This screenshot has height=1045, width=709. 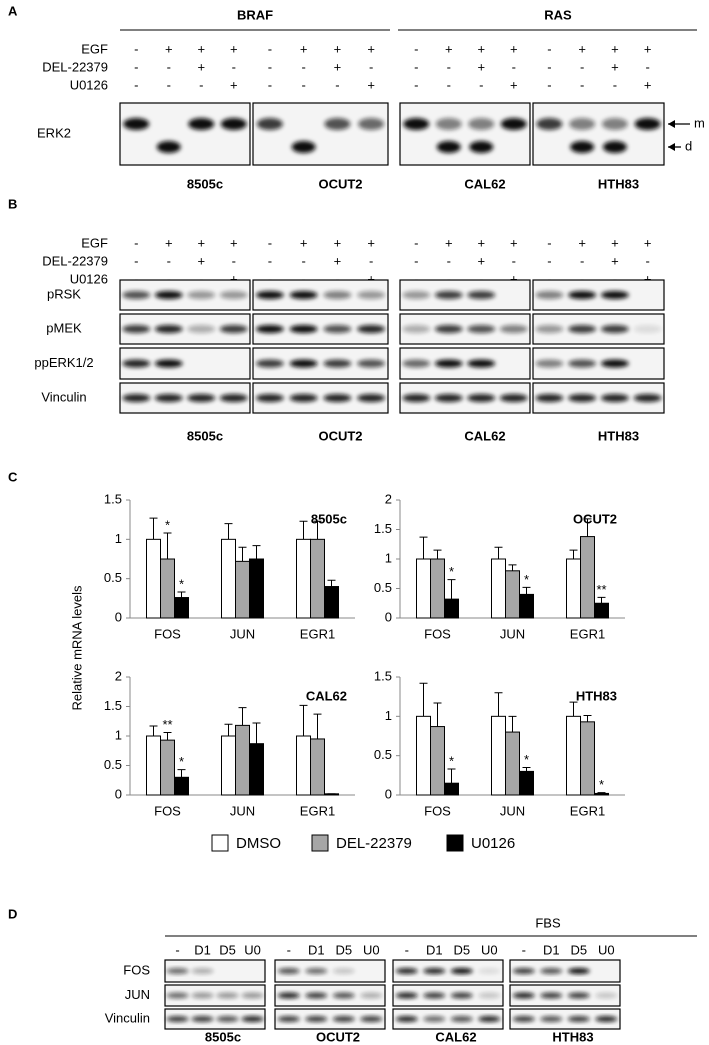 What do you see at coordinates (136, 969) in the screenshot?
I see `blot-label: FOS` at bounding box center [136, 969].